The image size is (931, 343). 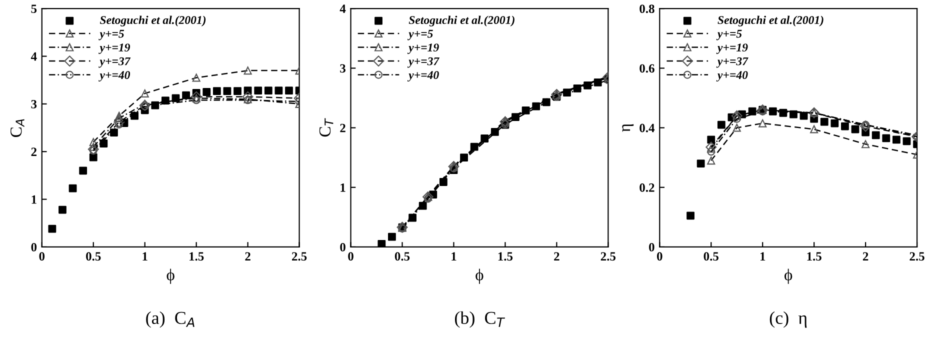 What do you see at coordinates (647, 128) in the screenshot?
I see `y-tick-label: 0.4` at bounding box center [647, 128].